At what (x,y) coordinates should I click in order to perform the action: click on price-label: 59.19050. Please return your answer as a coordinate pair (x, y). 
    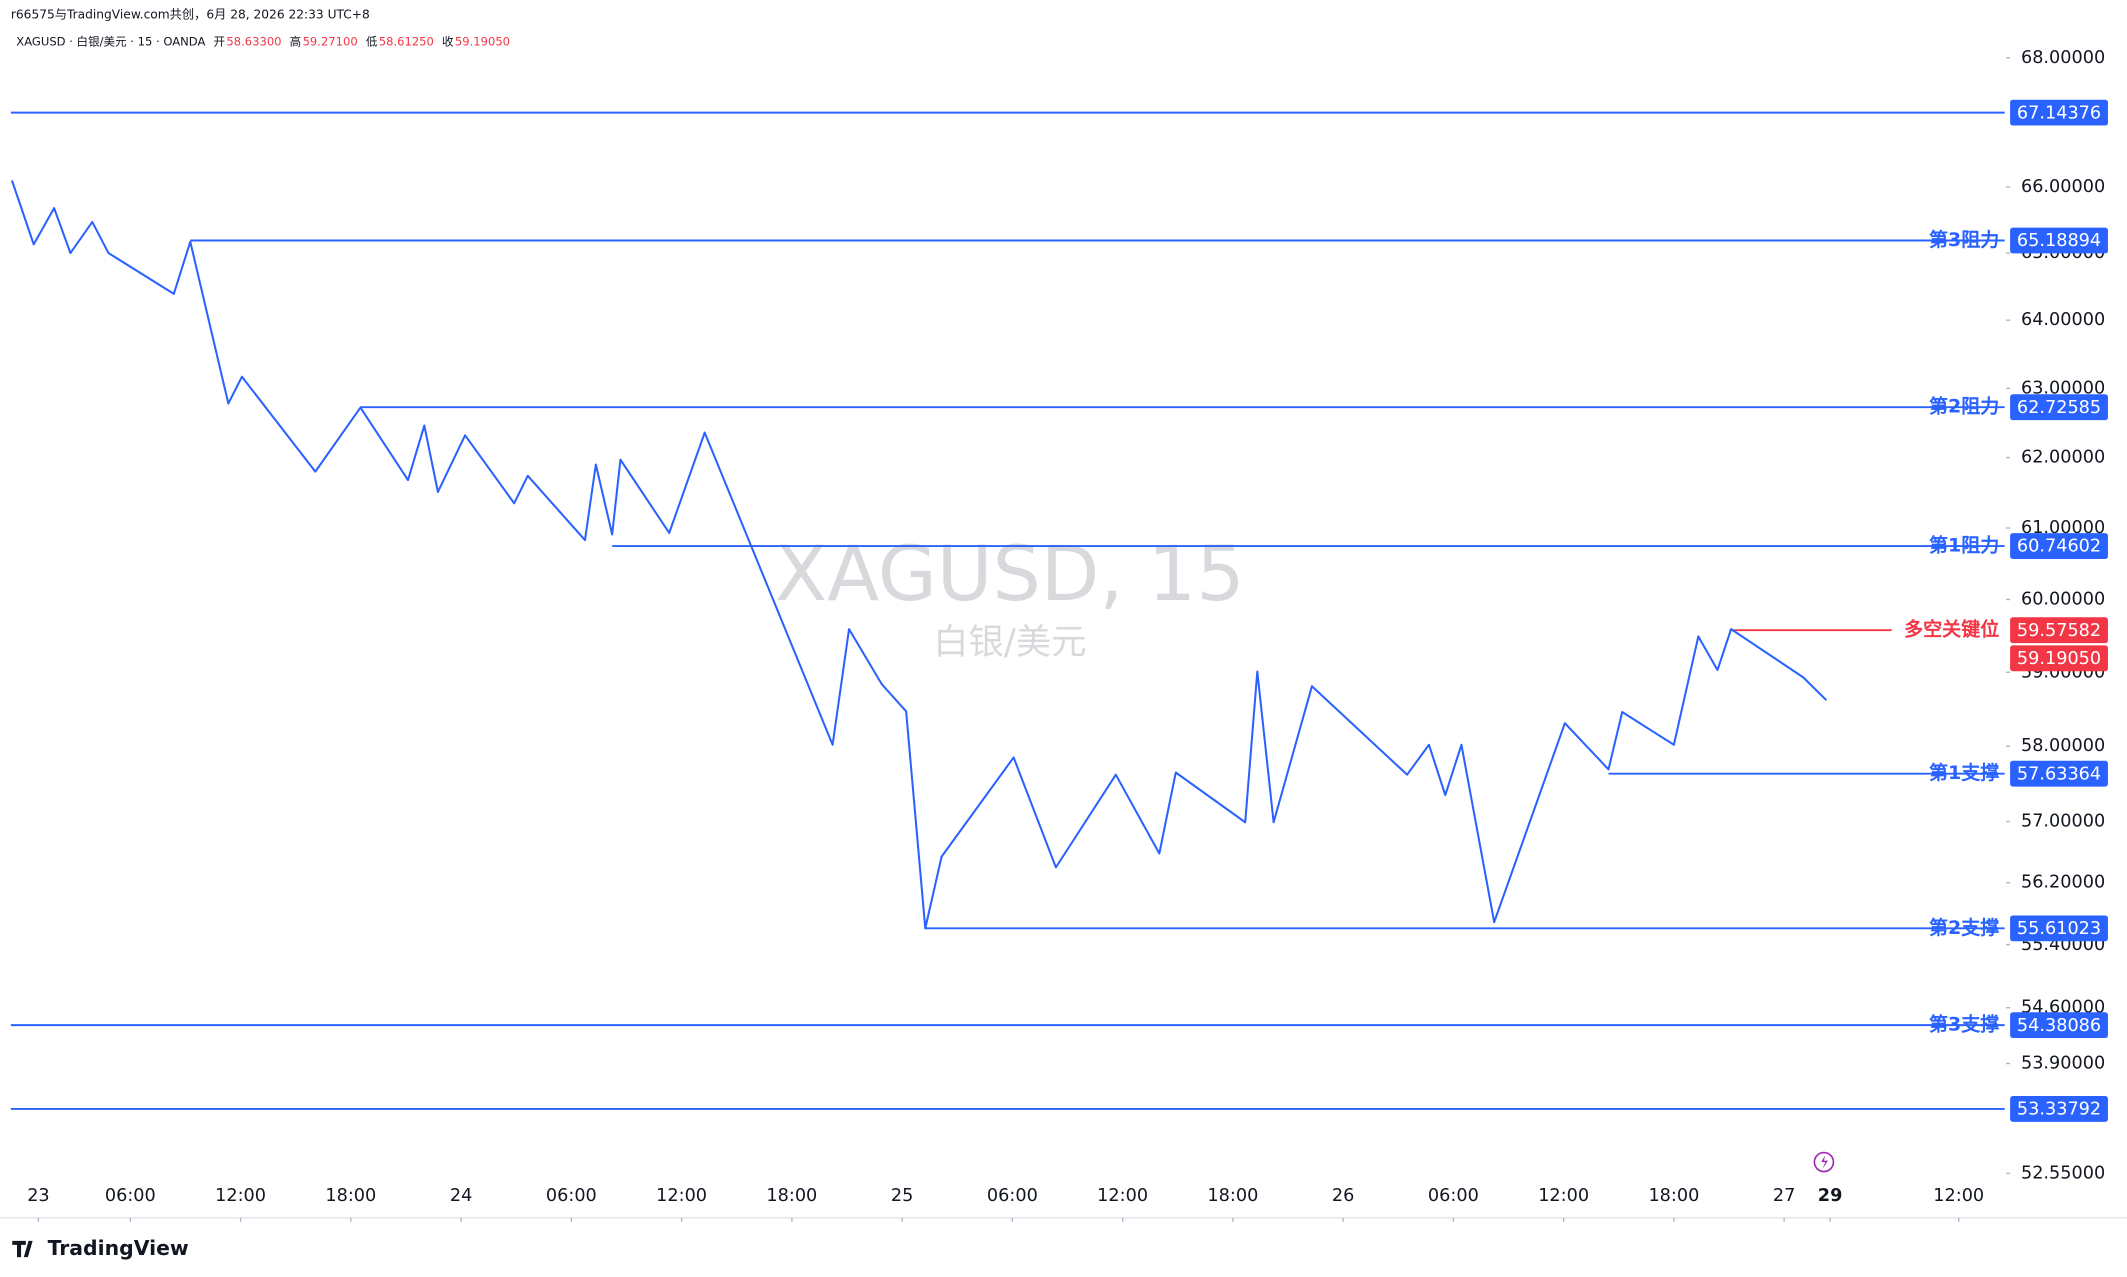
    Looking at the image, I should click on (2059, 659).